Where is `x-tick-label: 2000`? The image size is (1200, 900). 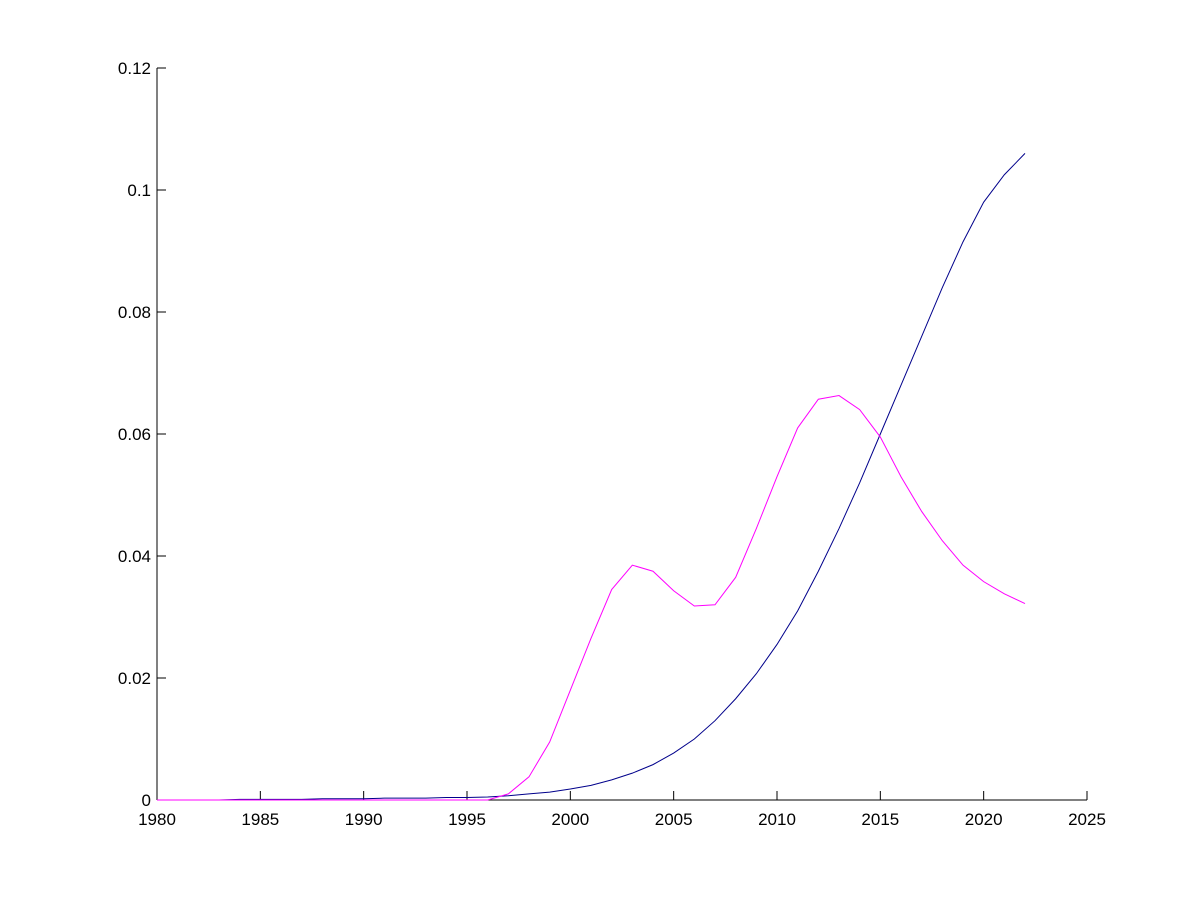 x-tick-label: 2000 is located at coordinates (570, 819).